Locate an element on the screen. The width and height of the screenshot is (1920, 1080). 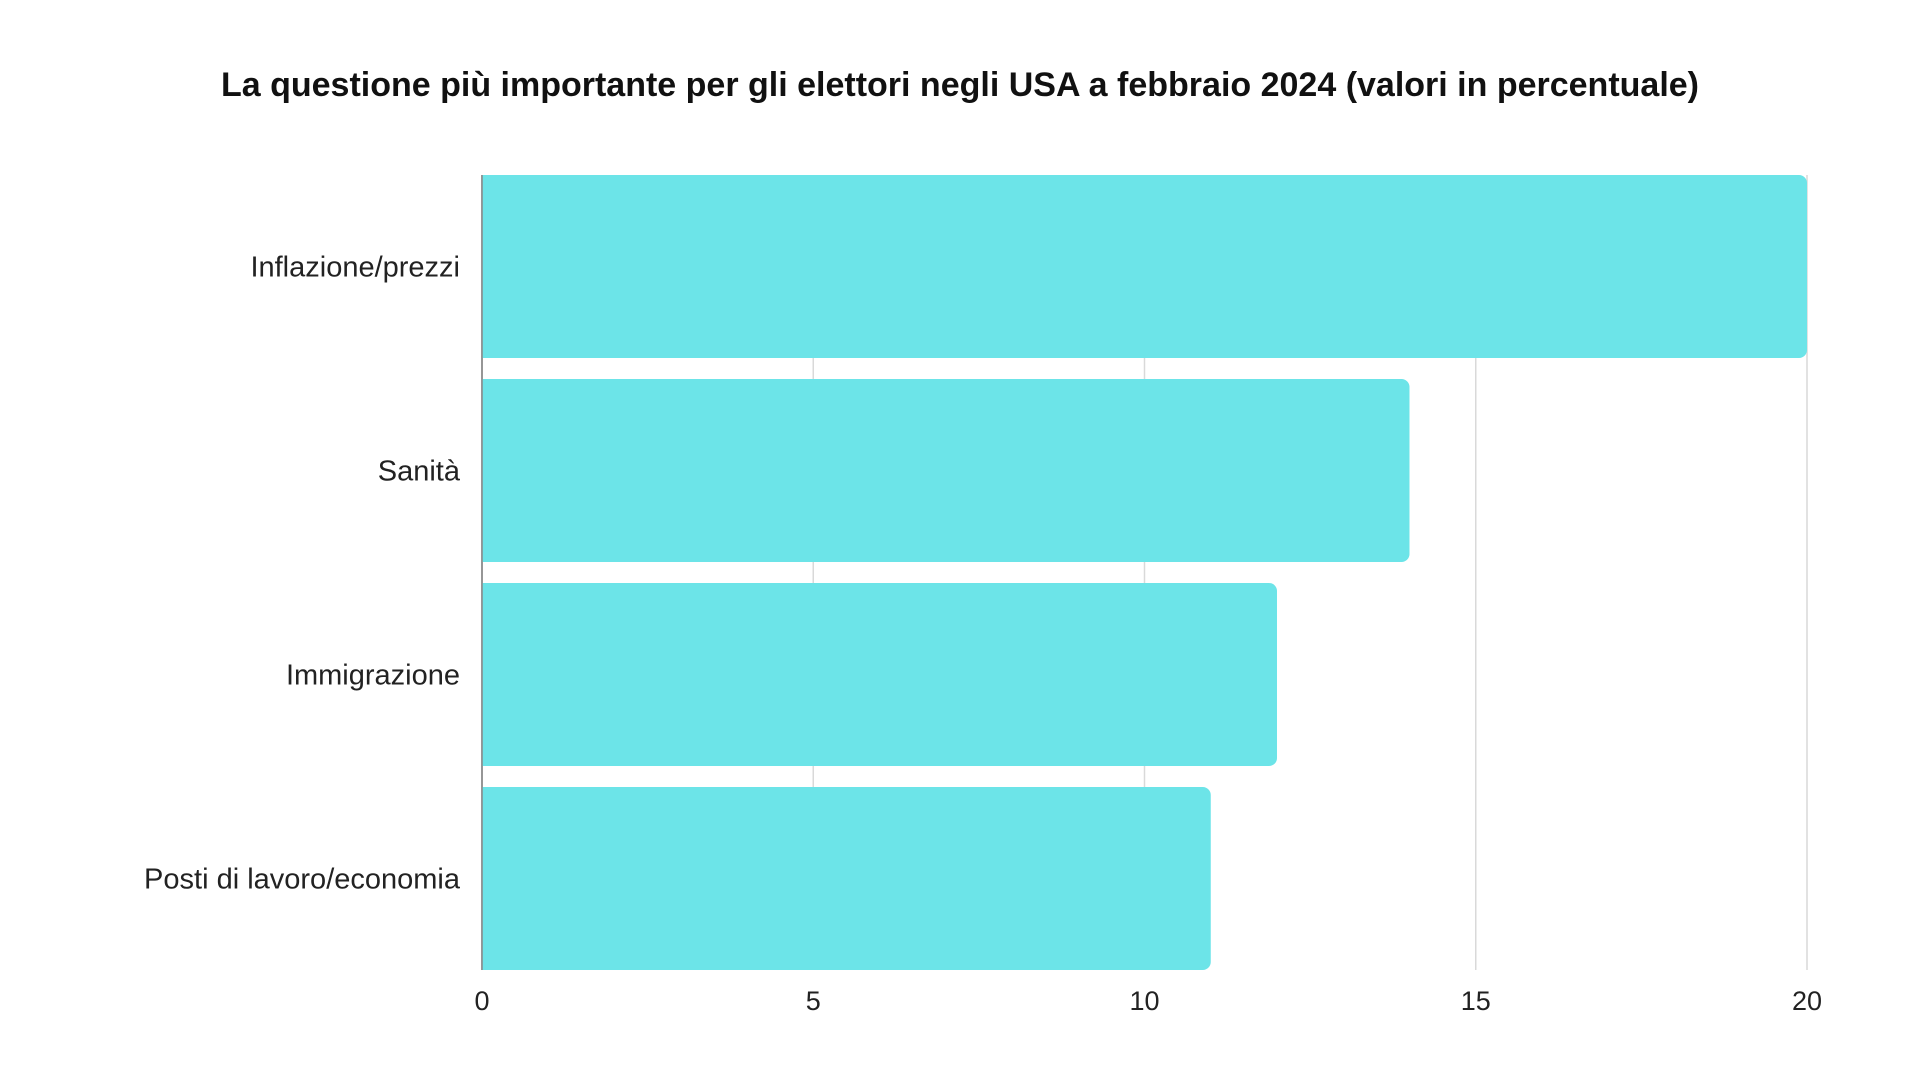
category-label: Inflazione/prezzi is located at coordinates (355, 268).